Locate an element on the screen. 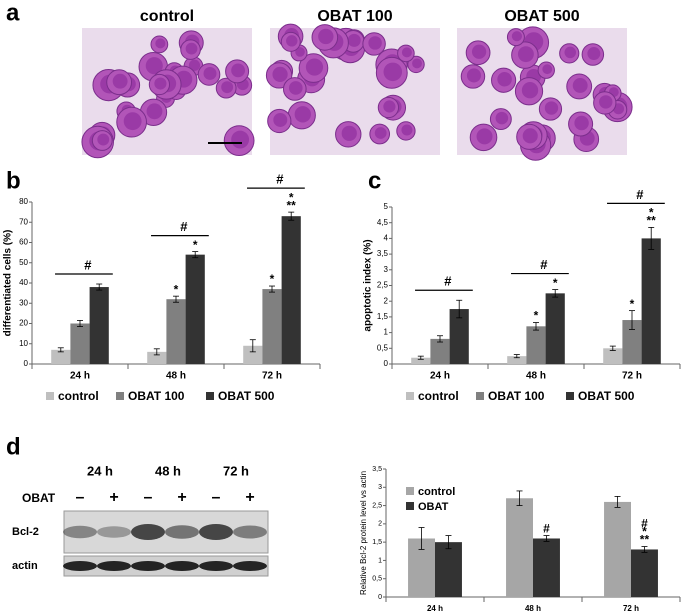 This screenshot has height=612, width=684. y-tick-label: 2,5 is located at coordinates (383, 285).